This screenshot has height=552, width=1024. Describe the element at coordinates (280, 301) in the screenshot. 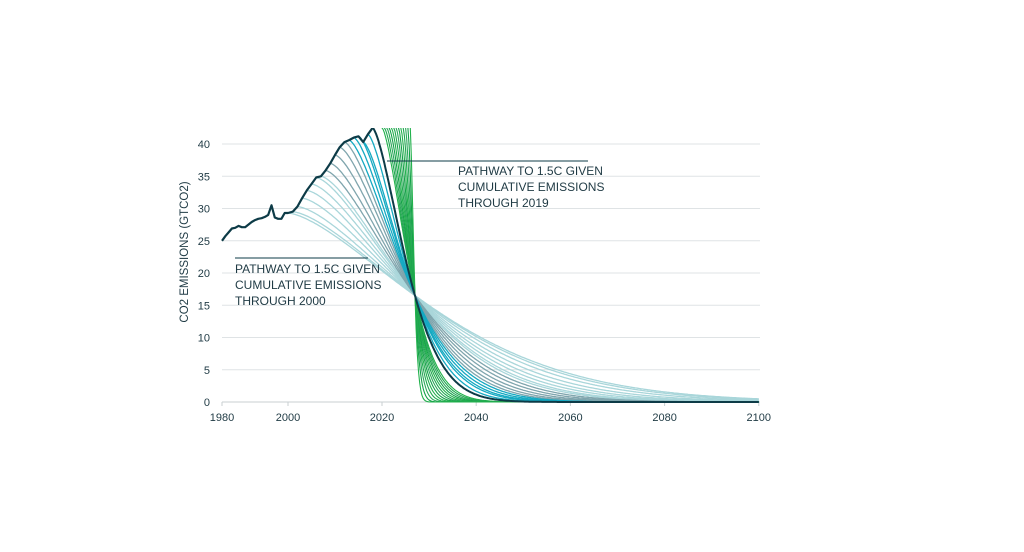

I see `annotation-2000-line3: THROUGH 2000` at that location.